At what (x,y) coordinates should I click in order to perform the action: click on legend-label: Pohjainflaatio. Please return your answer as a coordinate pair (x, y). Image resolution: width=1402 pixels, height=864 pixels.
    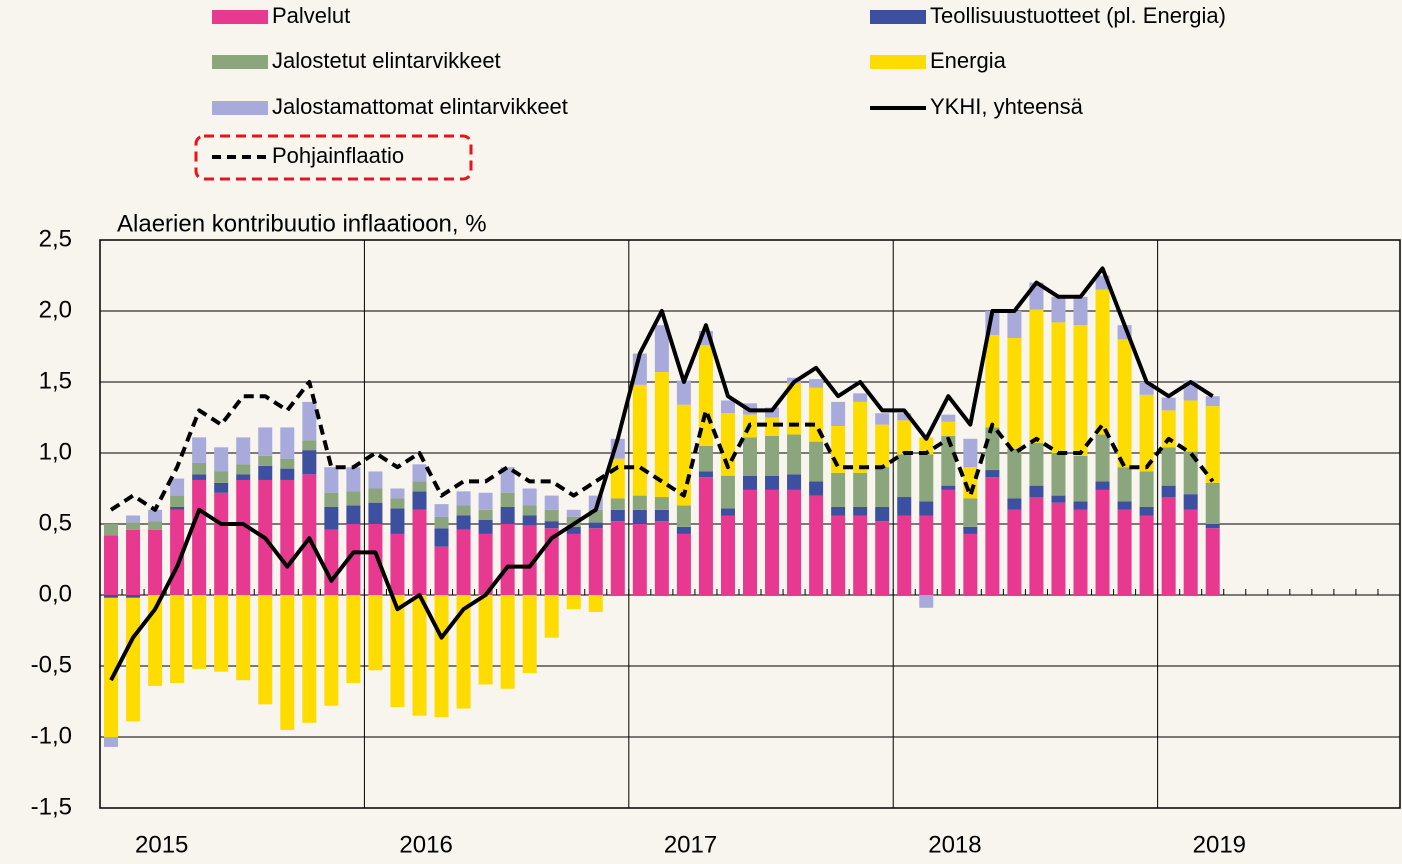
    Looking at the image, I should click on (338, 155).